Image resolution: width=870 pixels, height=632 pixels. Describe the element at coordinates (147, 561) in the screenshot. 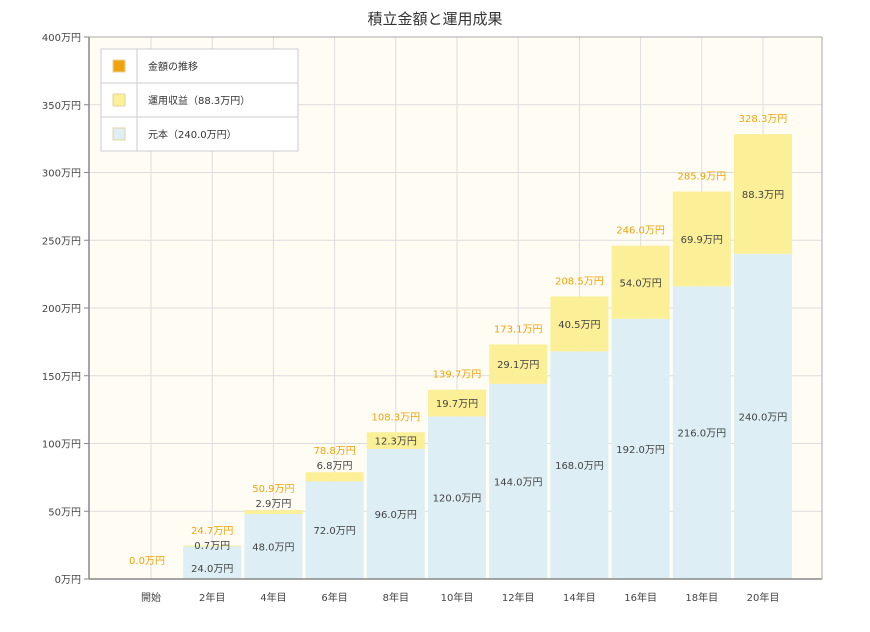

I see `total-label: 0.0万円` at that location.